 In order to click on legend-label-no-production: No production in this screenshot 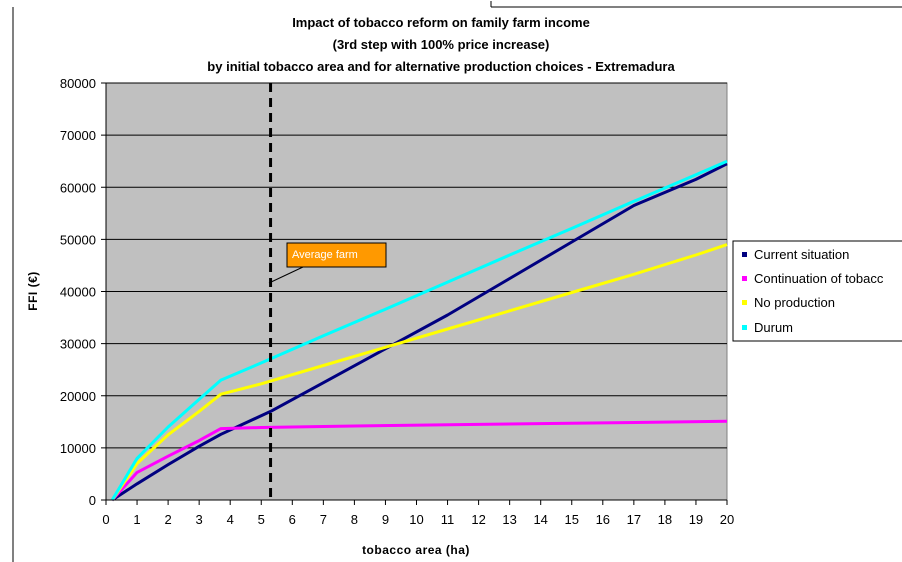, I will do `click(794, 302)`.